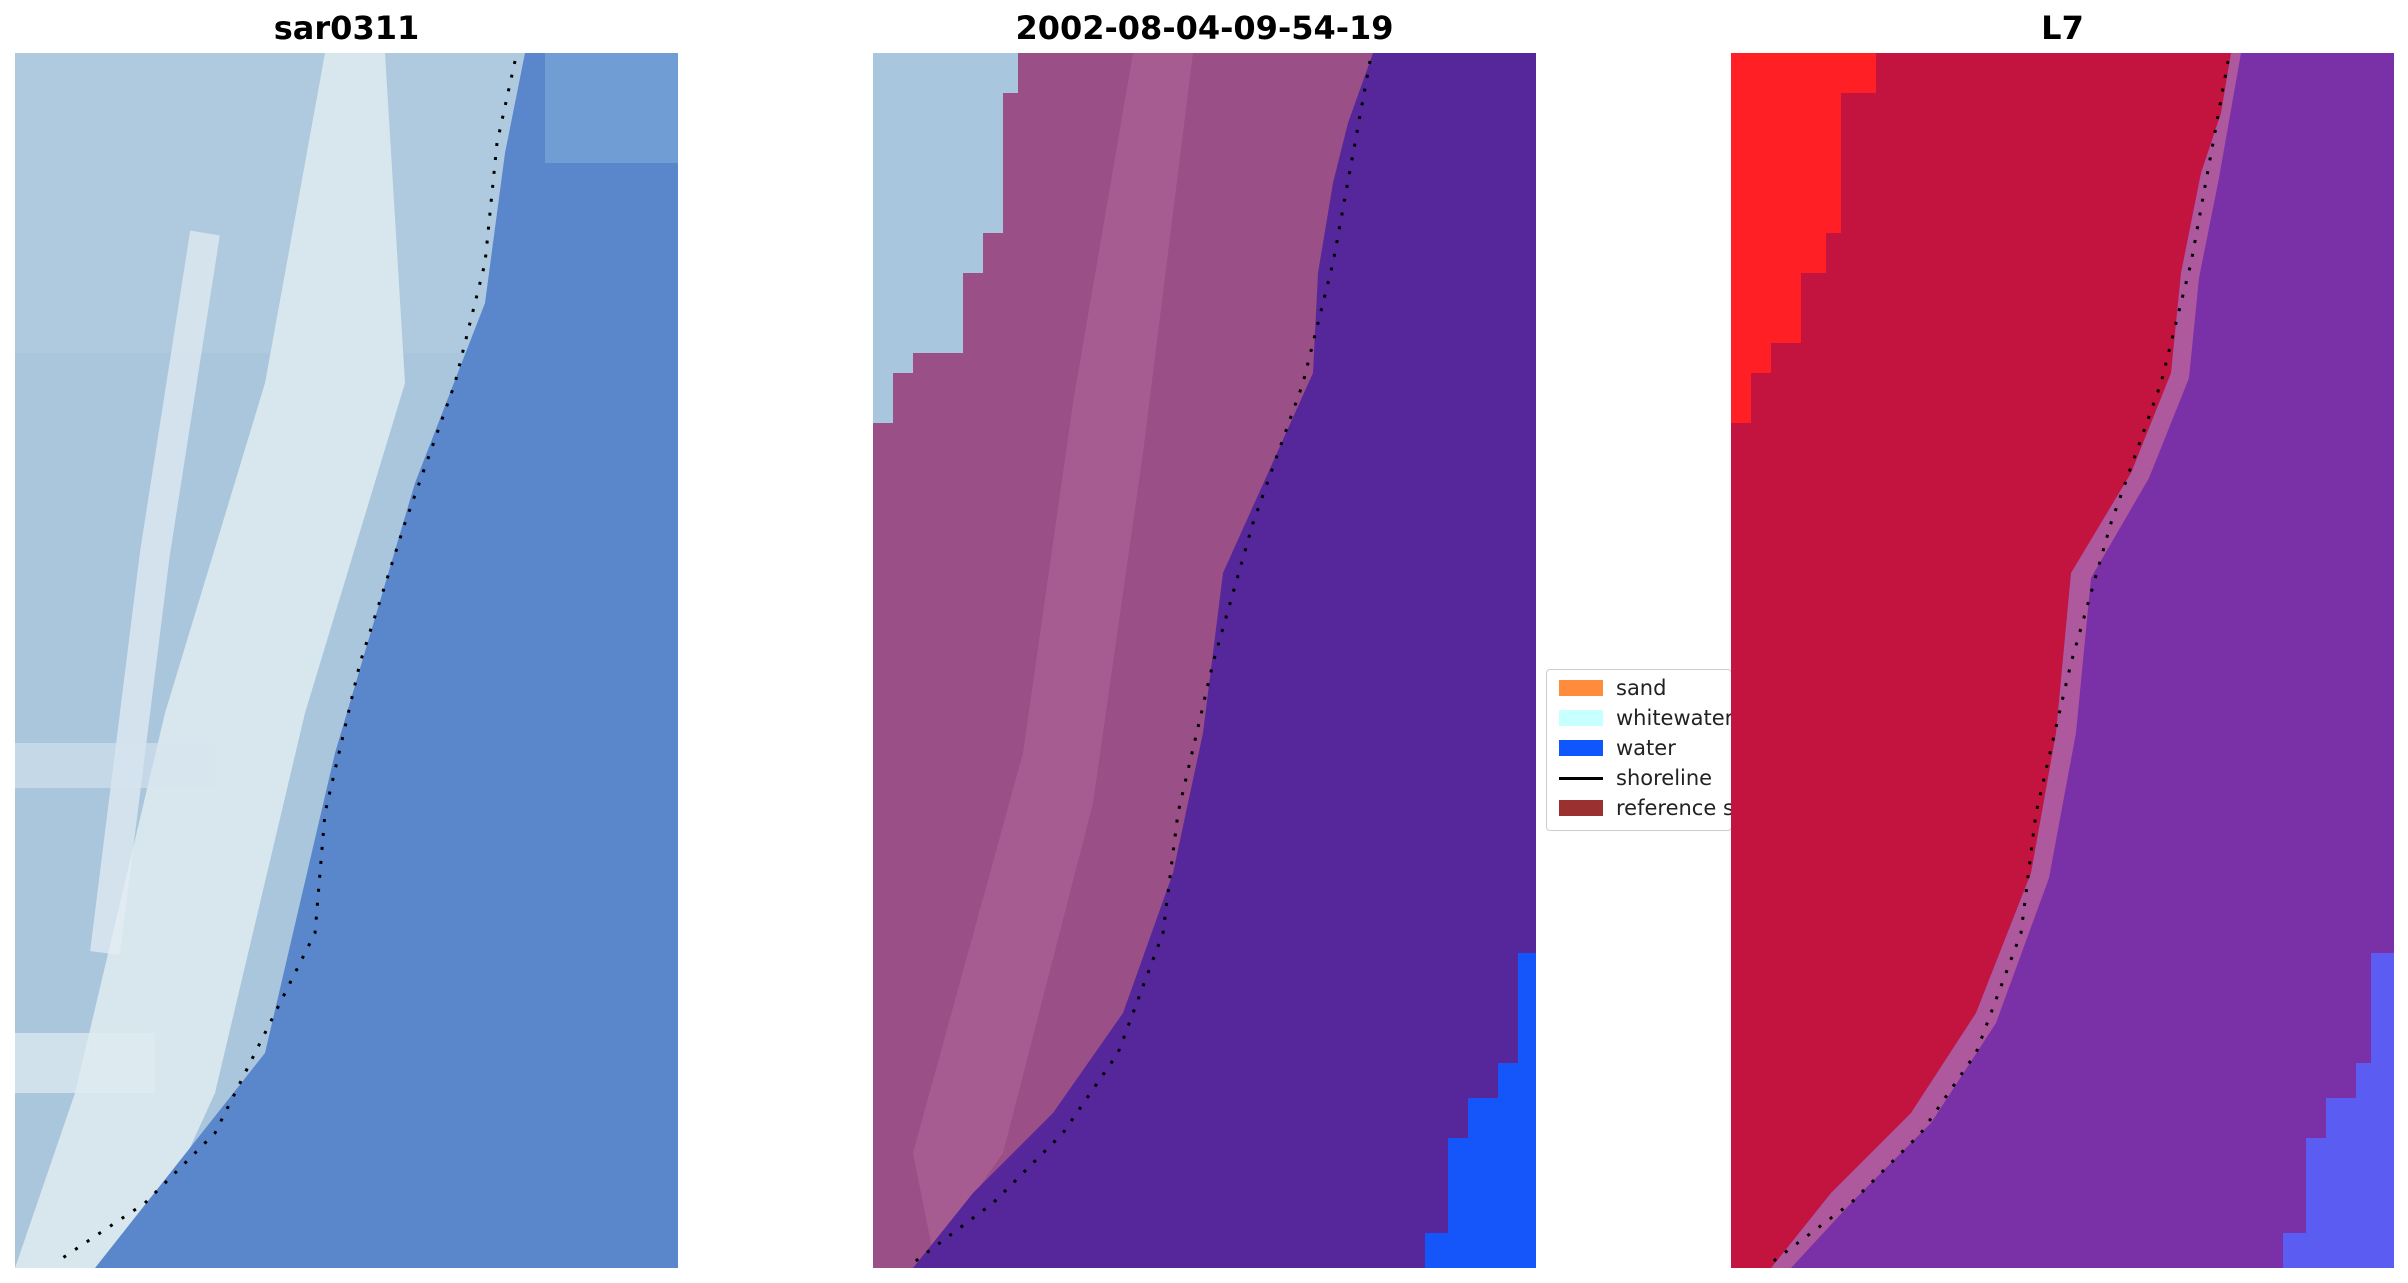 The height and width of the screenshot is (1283, 2408). I want to click on panel-title-date: 2002-08-04-09-54-19, so click(1204, 28).